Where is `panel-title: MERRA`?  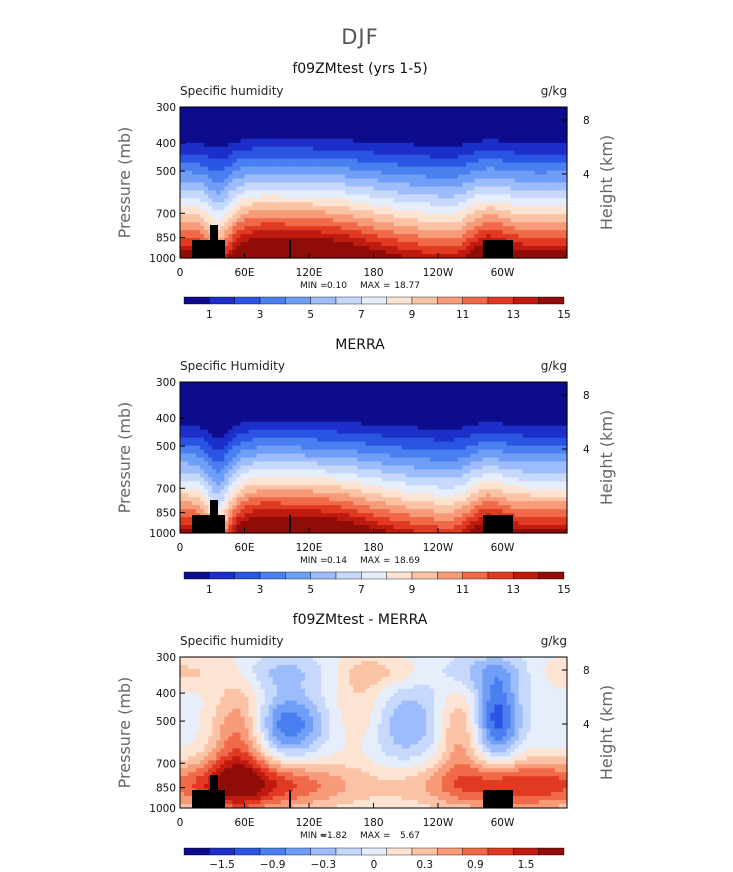
panel-title: MERRA is located at coordinates (360, 345).